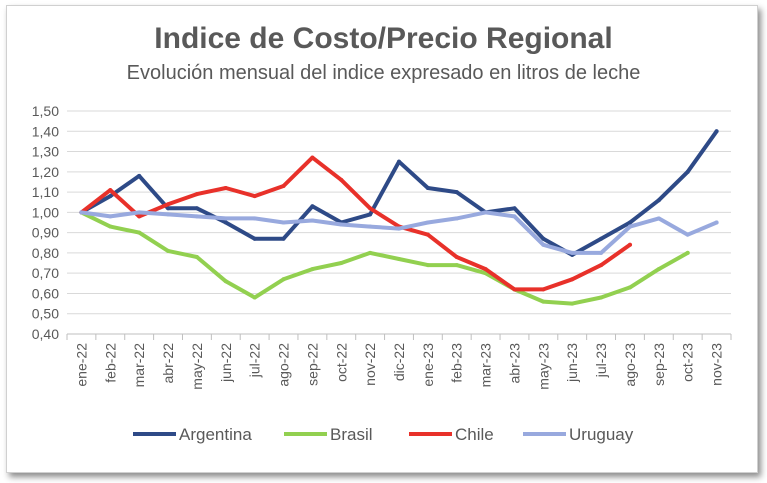  I want to click on y-tick-label: 1,00, so click(45, 212).